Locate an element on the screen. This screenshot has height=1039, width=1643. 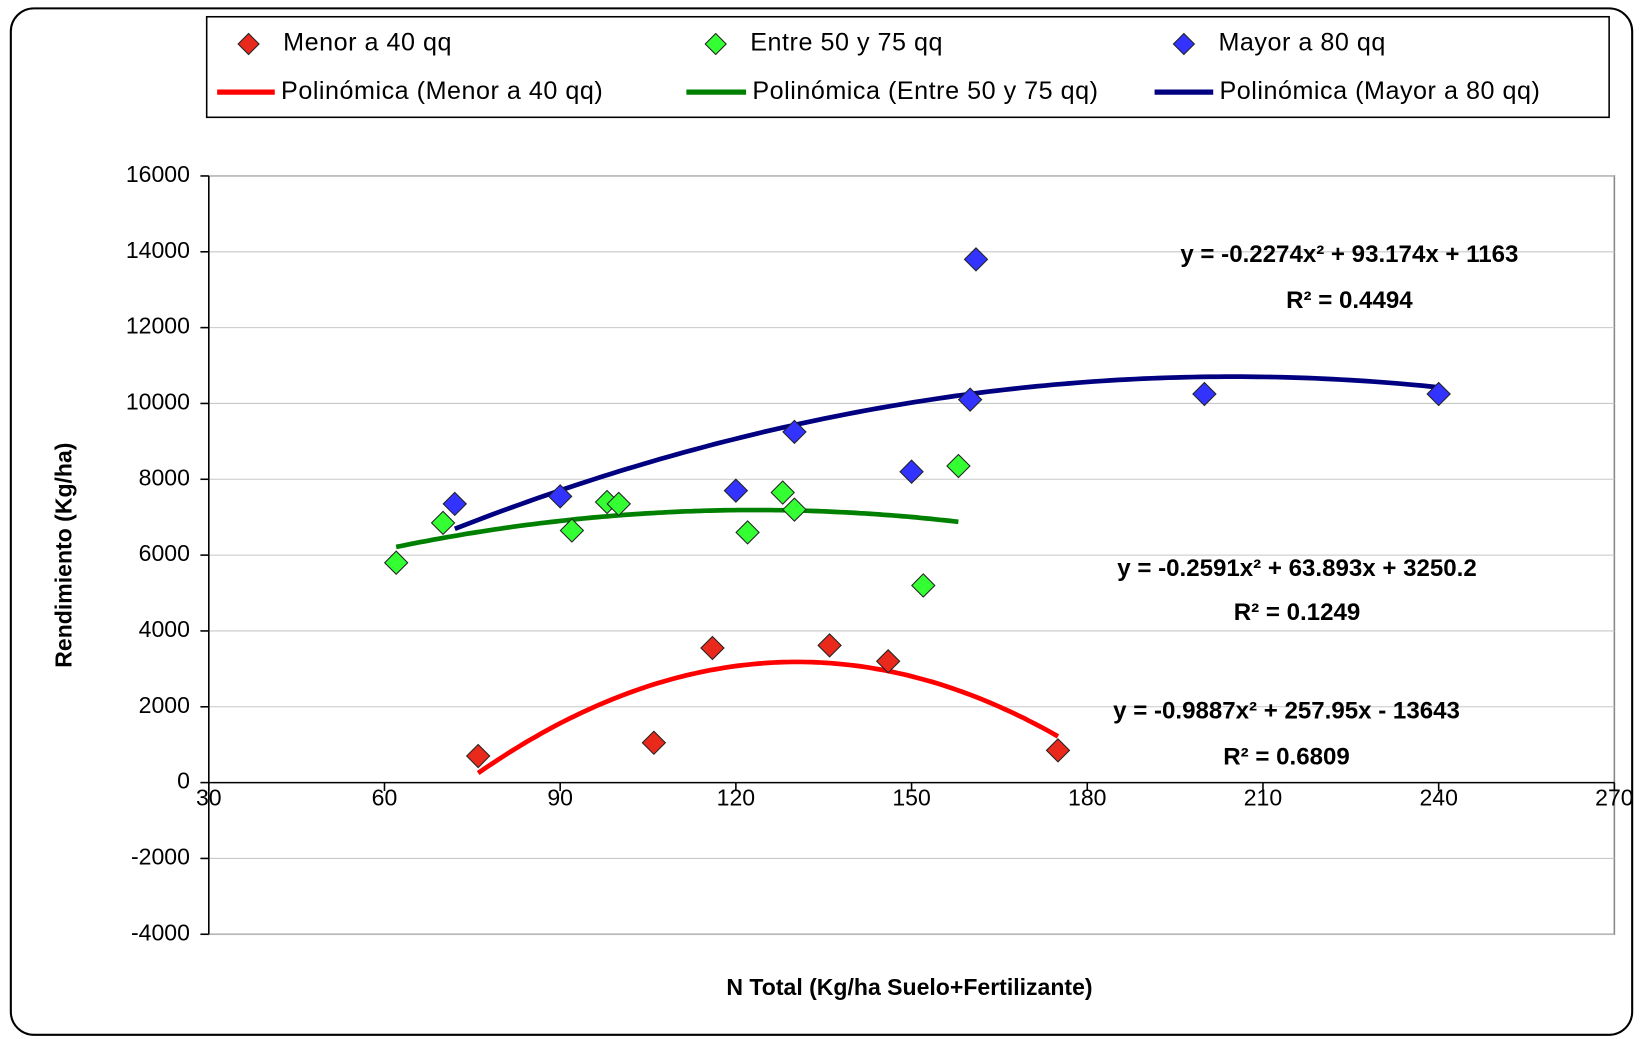
y-tick-label: 2000 is located at coordinates (164, 705).